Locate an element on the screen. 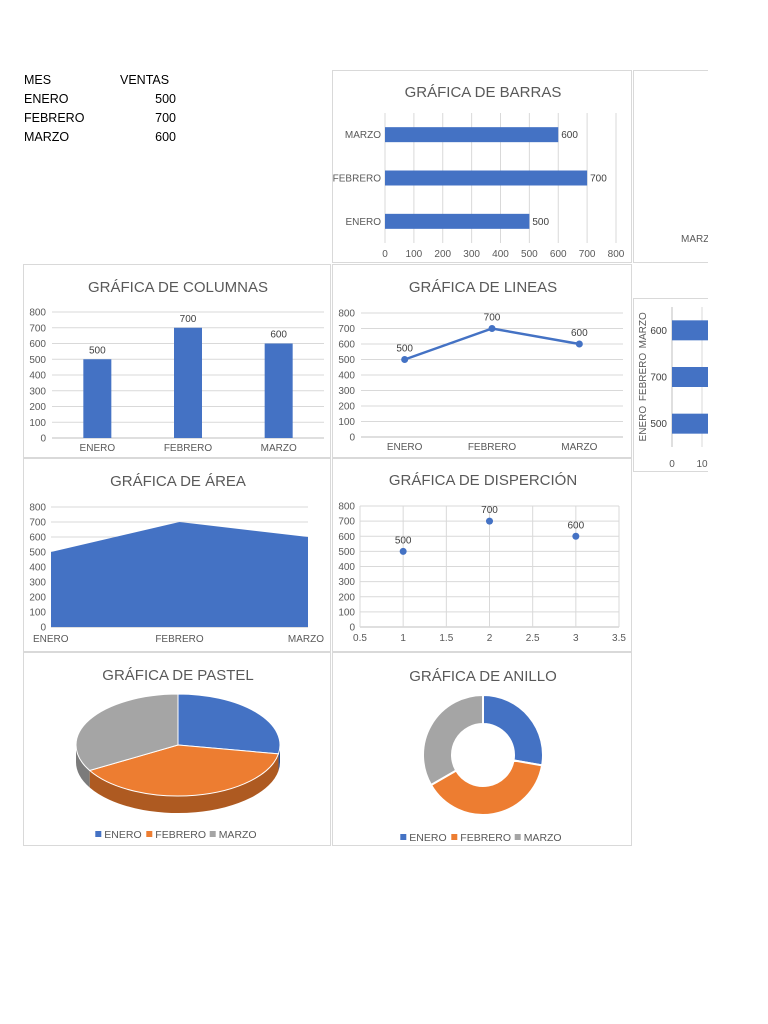 This screenshot has height=1024, width=768. pie-slice-side is located at coordinates (184, 783).